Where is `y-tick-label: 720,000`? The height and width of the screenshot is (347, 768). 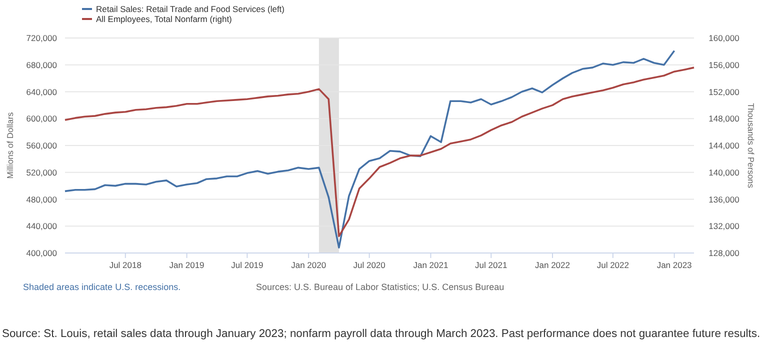
y-tick-label: 720,000 is located at coordinates (42, 38).